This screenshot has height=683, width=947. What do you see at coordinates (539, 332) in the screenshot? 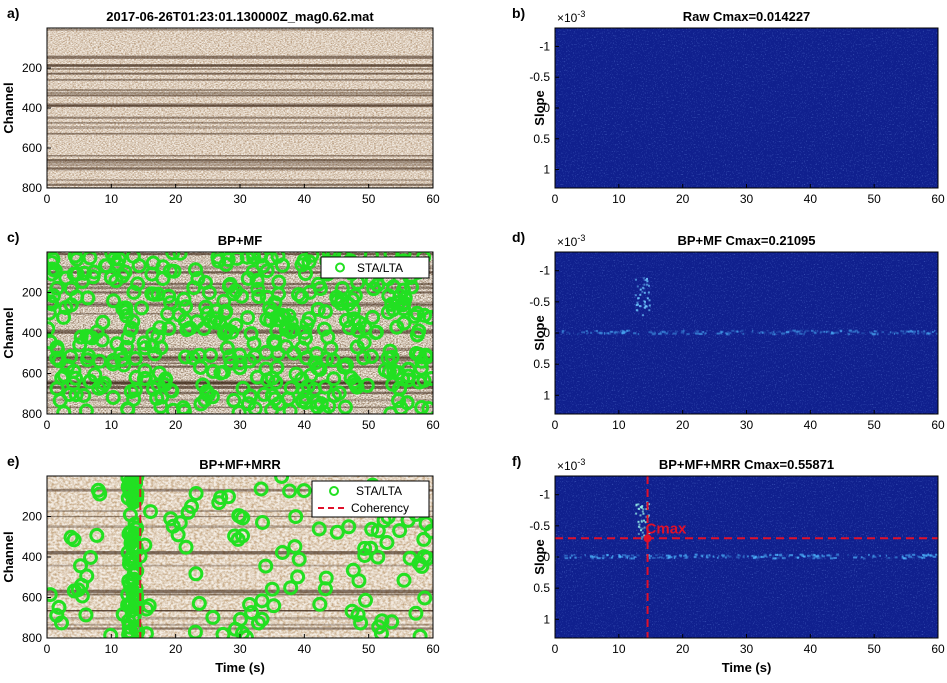
I see `y-axis-label: Slope` at bounding box center [539, 332].